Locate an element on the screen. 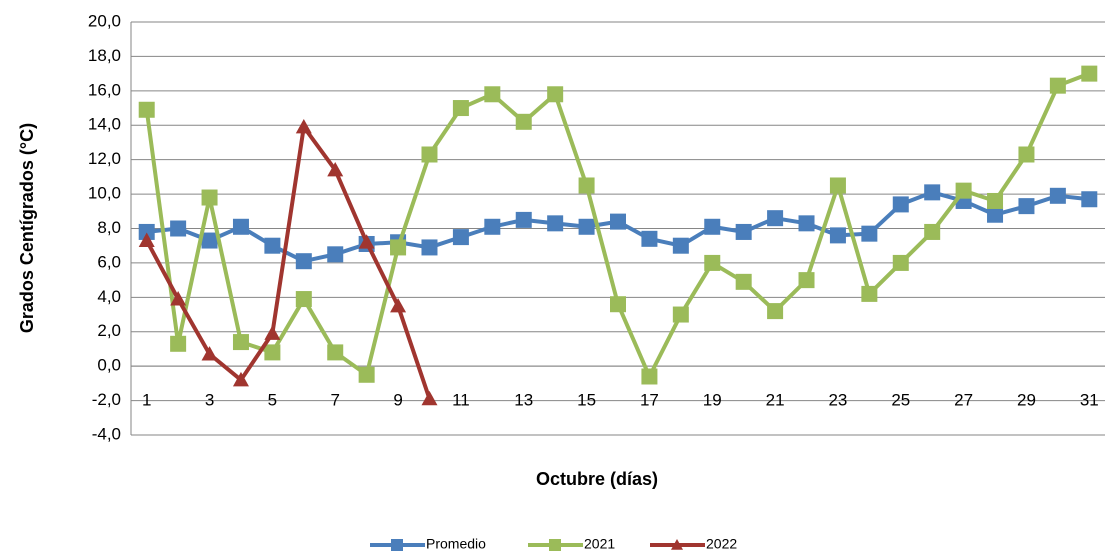 The height and width of the screenshot is (558, 1112). x-tick-label: 25 is located at coordinates (900, 400).